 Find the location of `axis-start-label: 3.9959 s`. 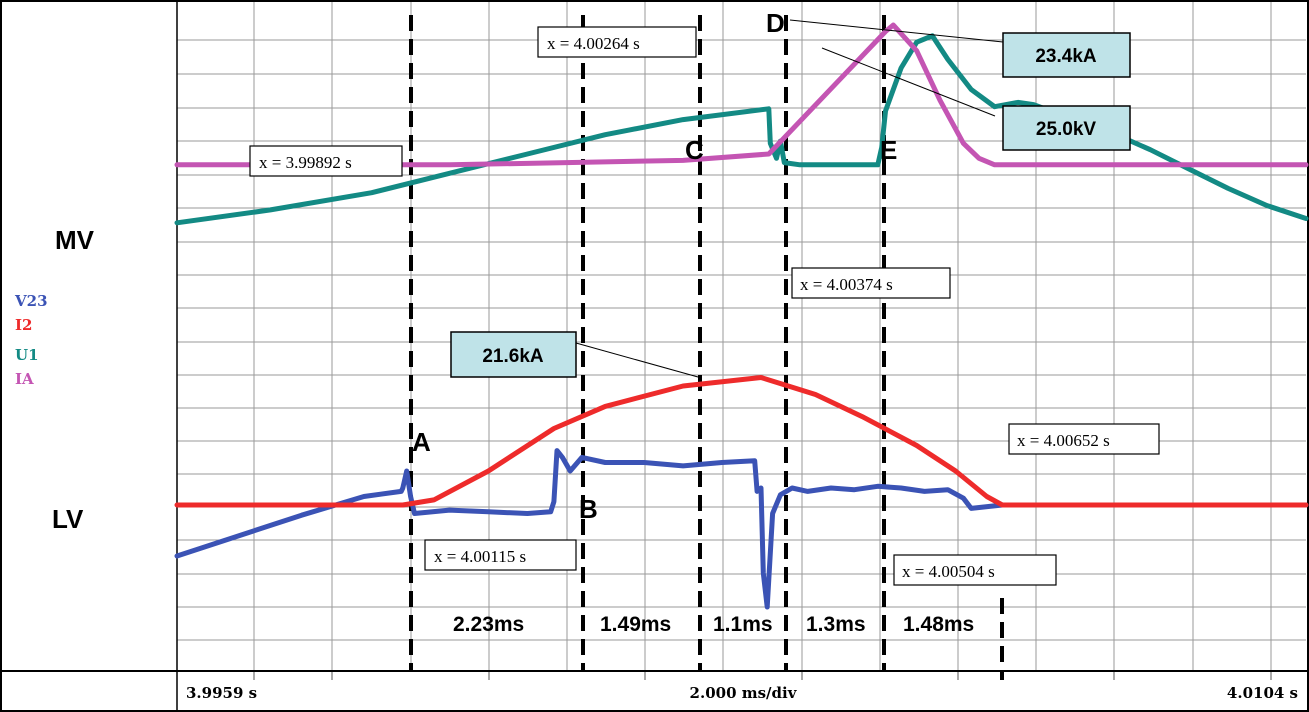

axis-start-label: 3.9959 s is located at coordinates (221, 693).